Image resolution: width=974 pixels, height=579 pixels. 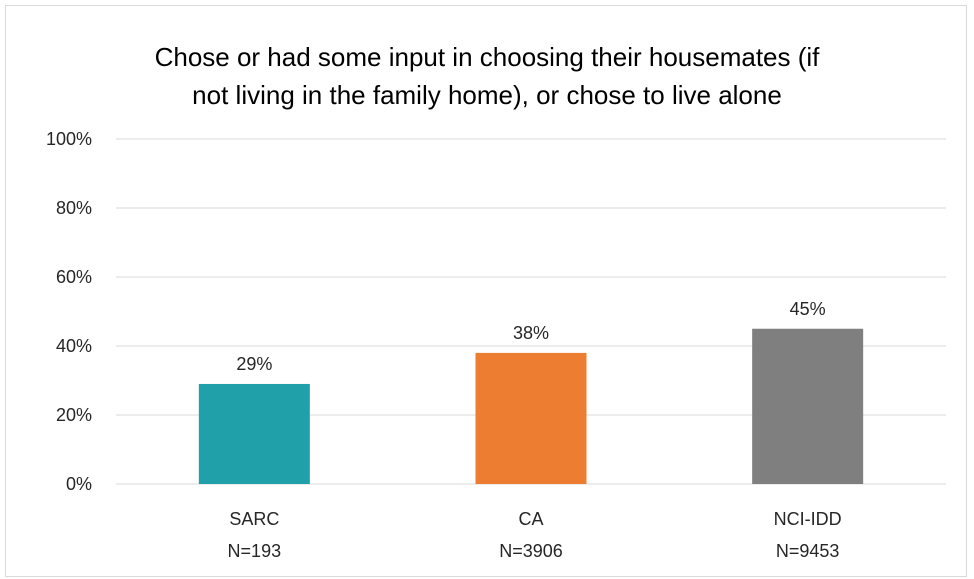 I want to click on category-label: SARC, so click(x=254, y=519).